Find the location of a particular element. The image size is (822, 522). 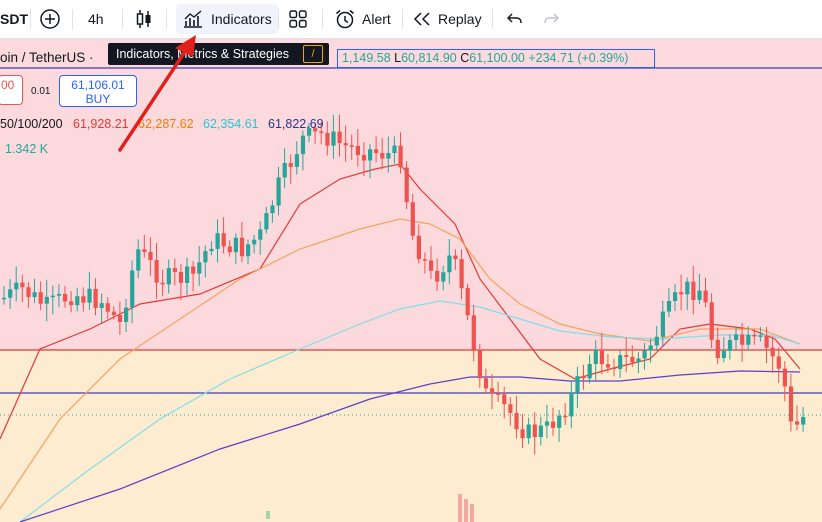

compare-button is located at coordinates (50, 19).